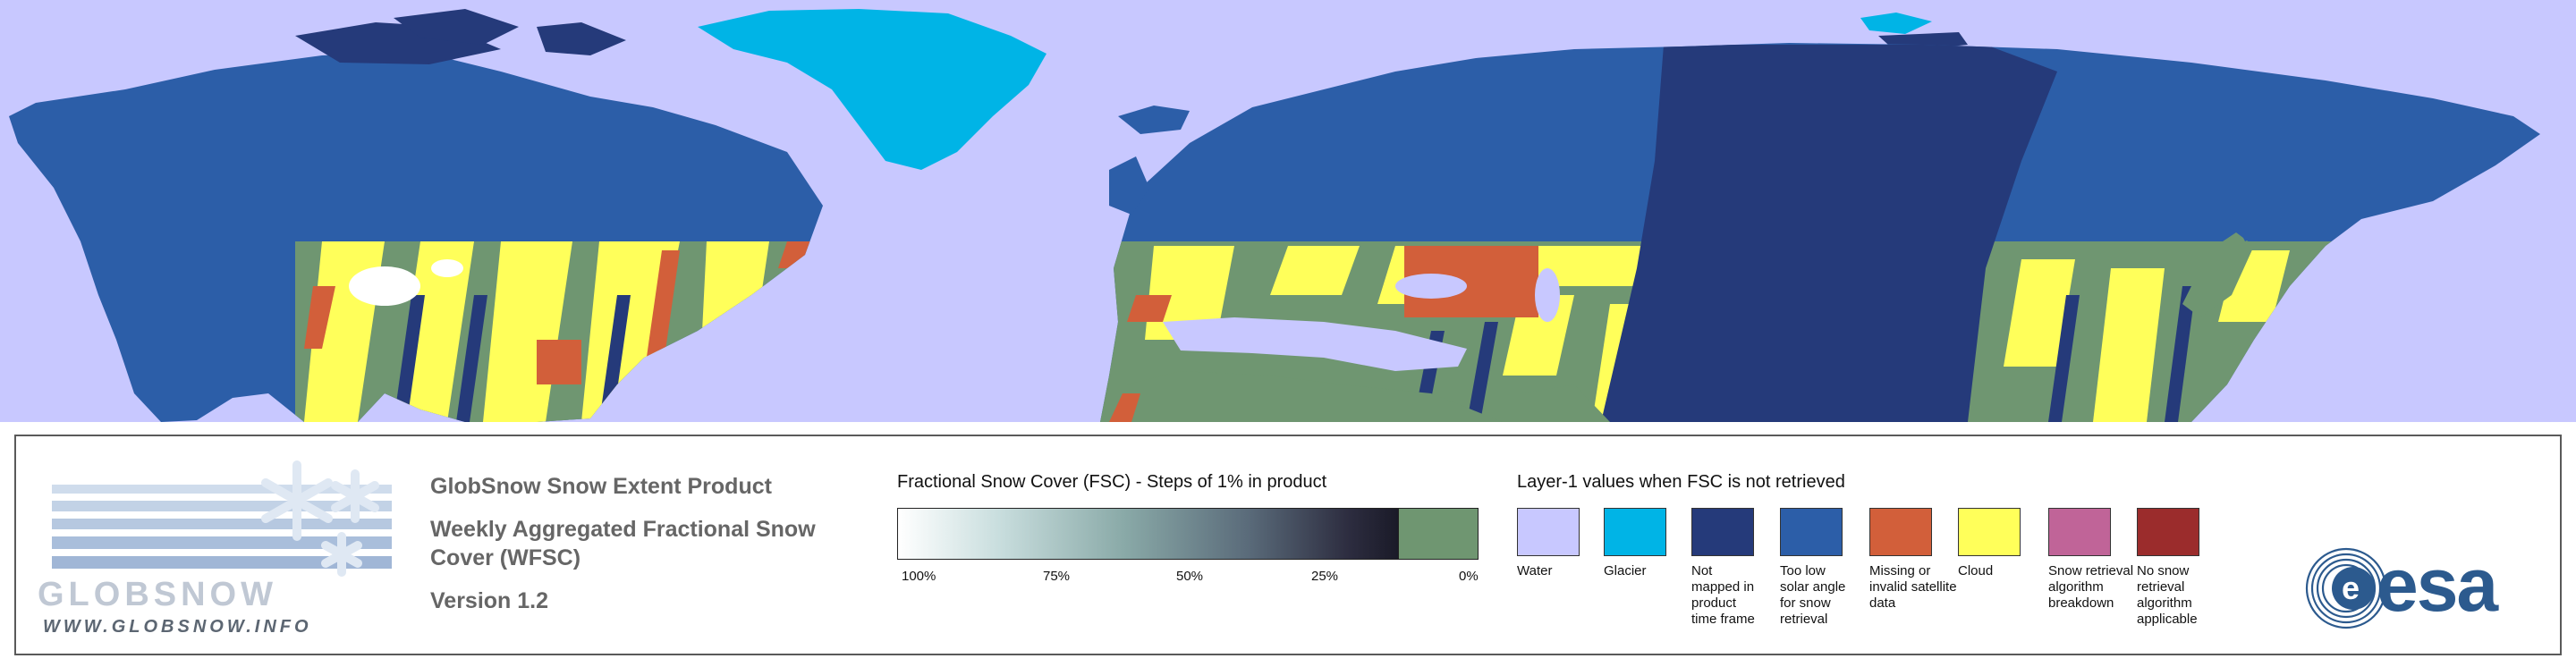 The image size is (2576, 667). Describe the element at coordinates (1723, 595) in the screenshot. I see `label-not-mapped: Not mapped in product time frame` at that location.